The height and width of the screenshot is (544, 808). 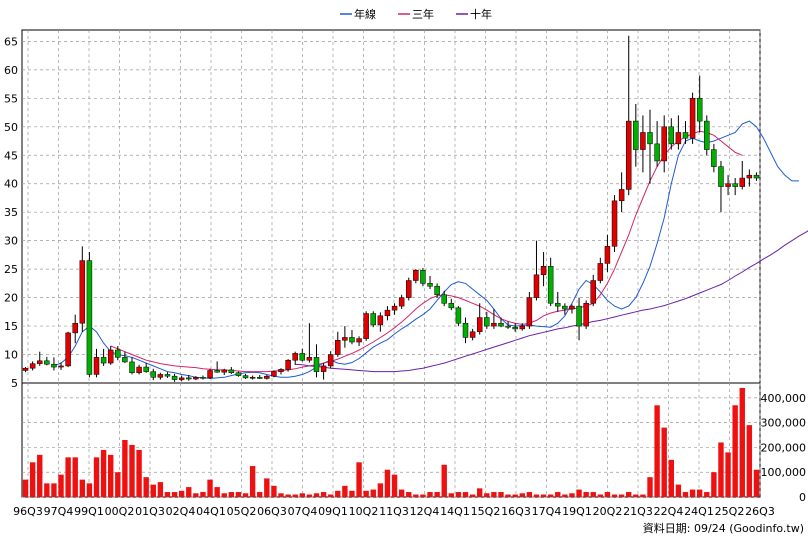 What do you see at coordinates (11, 326) in the screenshot?
I see `price-tick-label-2: 15` at bounding box center [11, 326].